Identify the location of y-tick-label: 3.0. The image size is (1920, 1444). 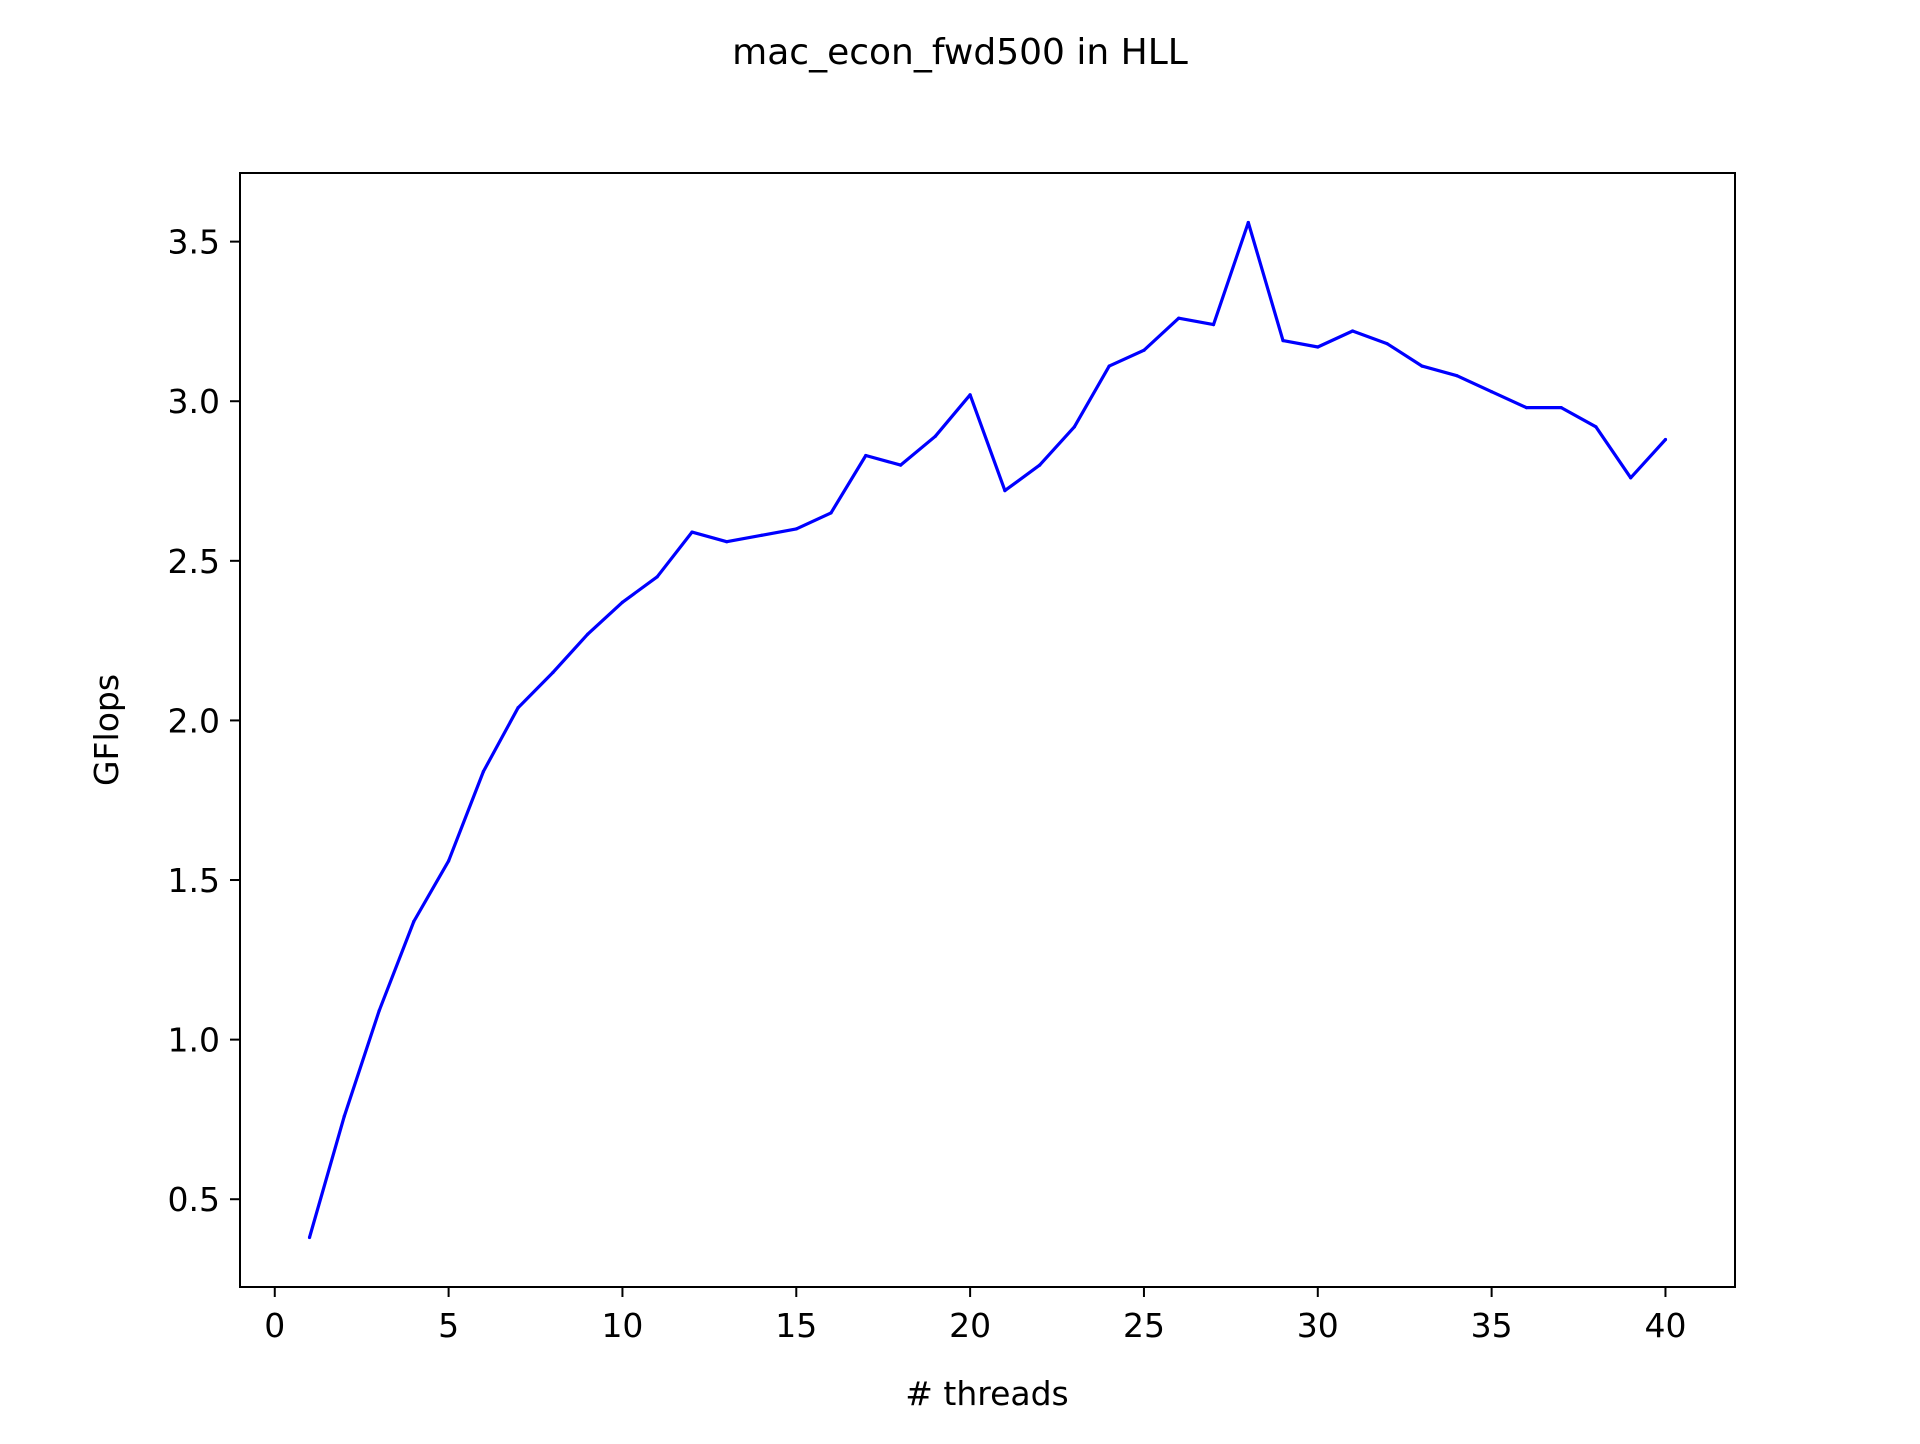
(194, 401).